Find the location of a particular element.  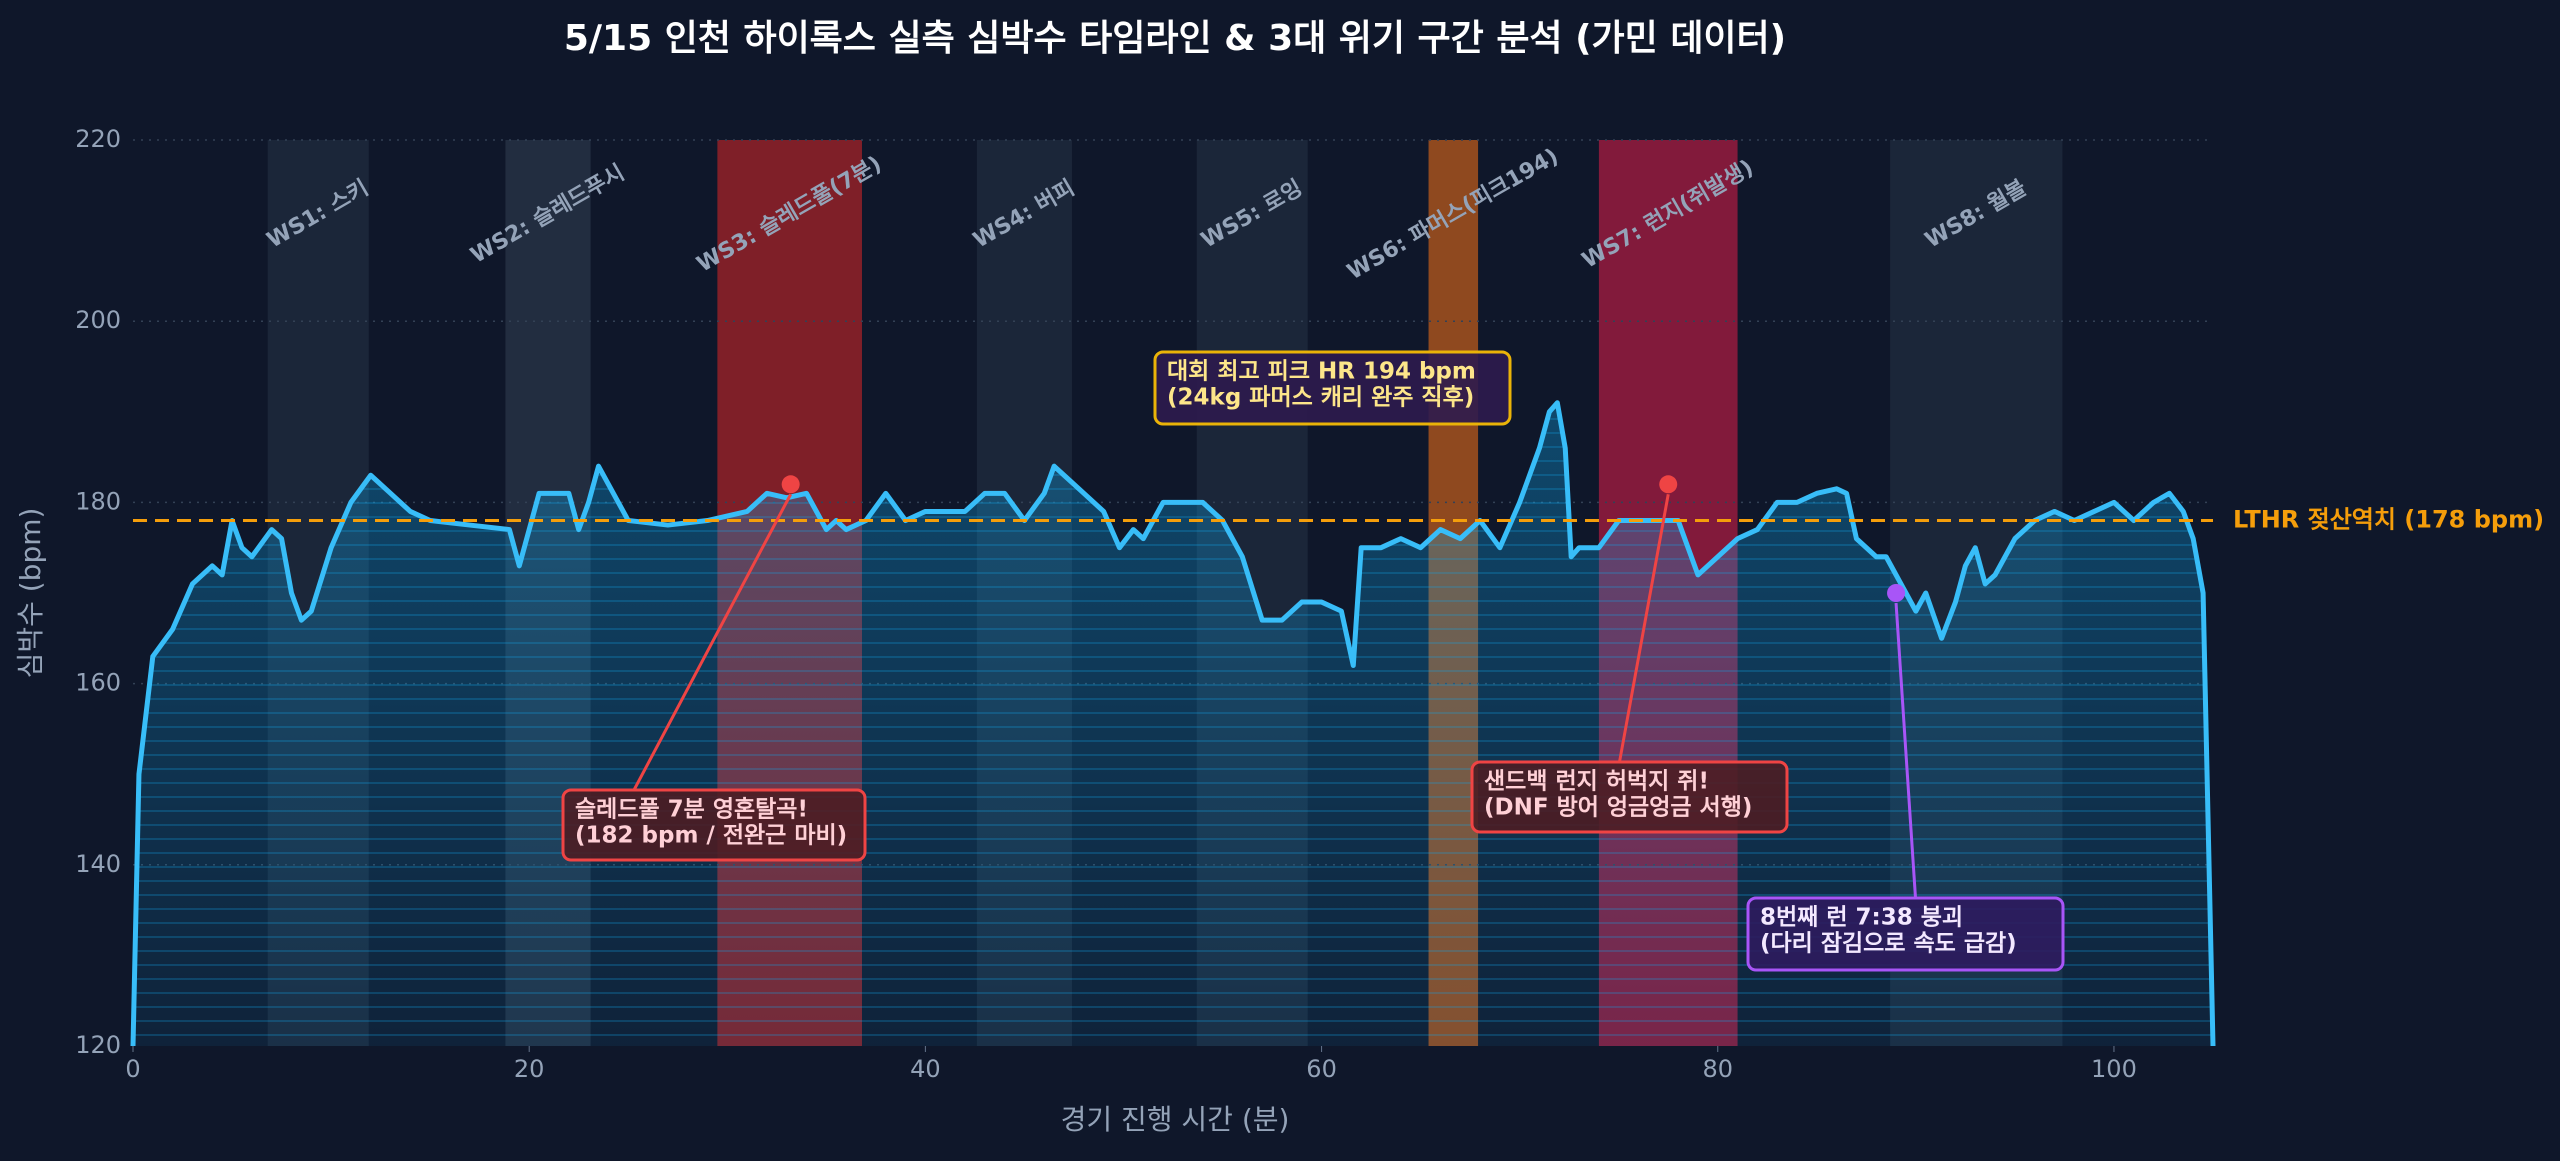

y-tick-label: 180 is located at coordinates (98, 501).